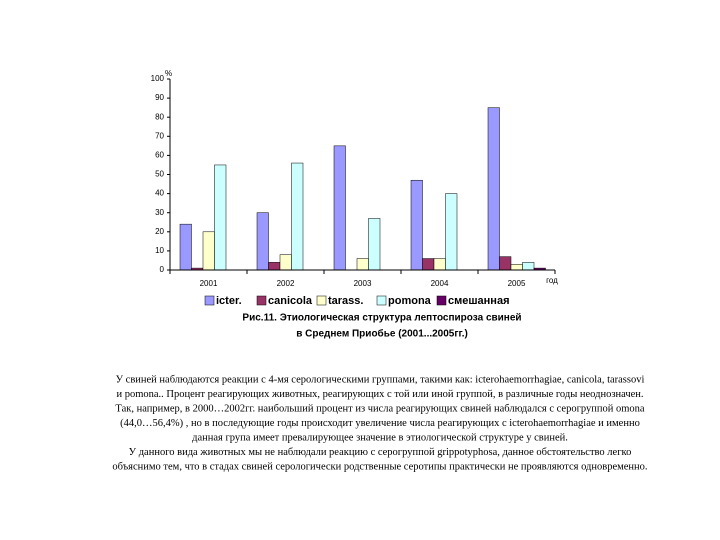 The image size is (720, 540). What do you see at coordinates (382, 334) in the screenshot?
I see `caption: в Среднем Приобье (2001...2005гг.)` at bounding box center [382, 334].